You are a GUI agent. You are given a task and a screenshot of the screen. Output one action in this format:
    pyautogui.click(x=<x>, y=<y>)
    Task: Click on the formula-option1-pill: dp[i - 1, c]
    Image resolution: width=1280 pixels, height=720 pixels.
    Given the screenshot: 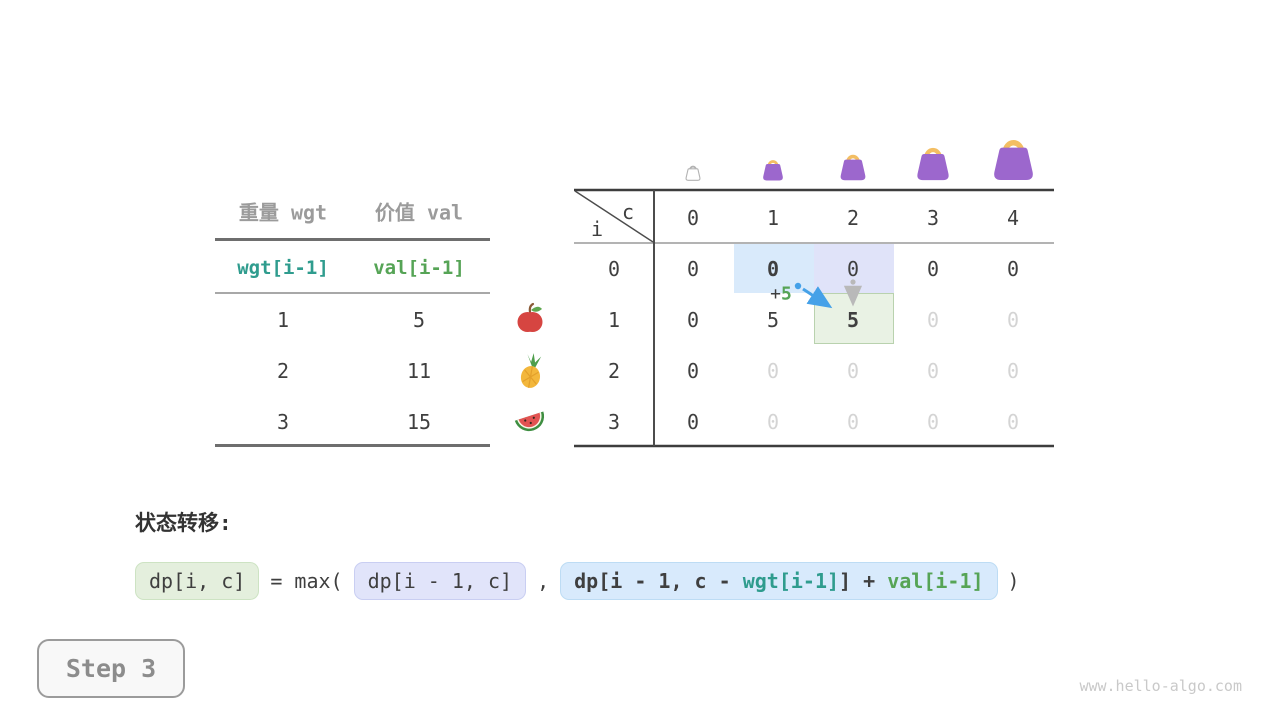 What is the action you would take?
    pyautogui.click(x=440, y=581)
    